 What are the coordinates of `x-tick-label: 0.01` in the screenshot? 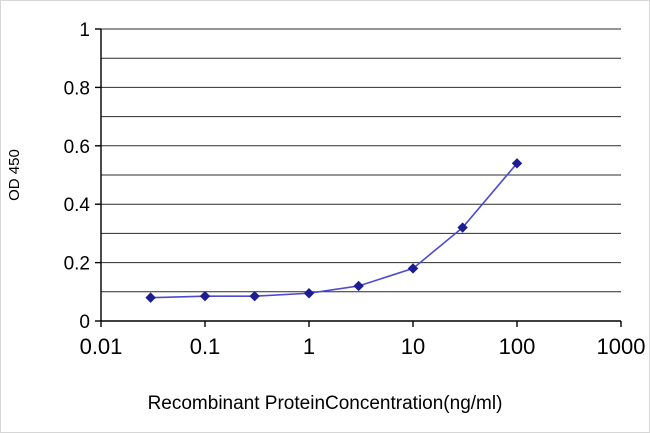 It's located at (101, 346).